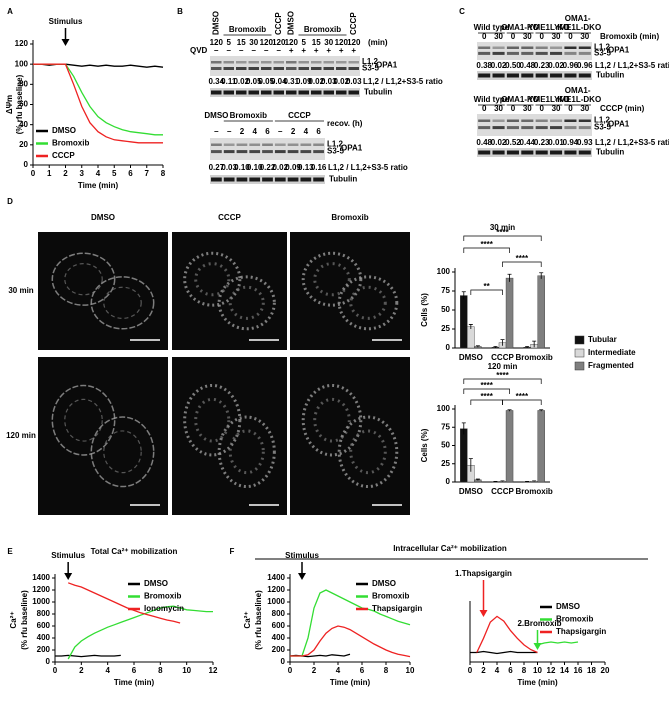 This screenshot has width=669, height=720. Describe the element at coordinates (378, 42) in the screenshot. I see `row-label: (min)` at that location.